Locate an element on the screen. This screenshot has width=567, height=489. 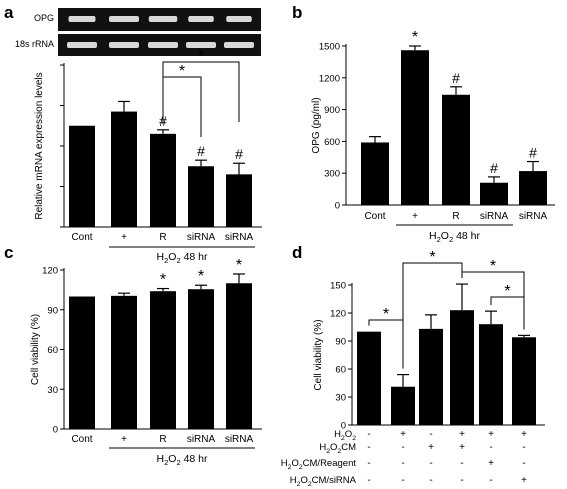
treatment-row-label: H2O2CM/Reagent is located at coordinates (319, 464).